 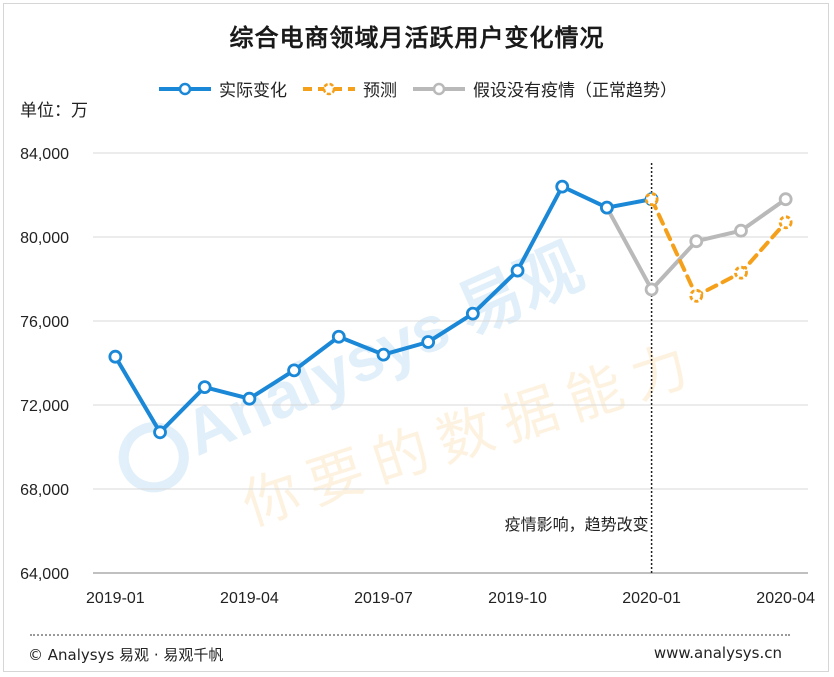 What do you see at coordinates (717, 653) in the screenshot?
I see `footer-website: www.analysys.cn` at bounding box center [717, 653].